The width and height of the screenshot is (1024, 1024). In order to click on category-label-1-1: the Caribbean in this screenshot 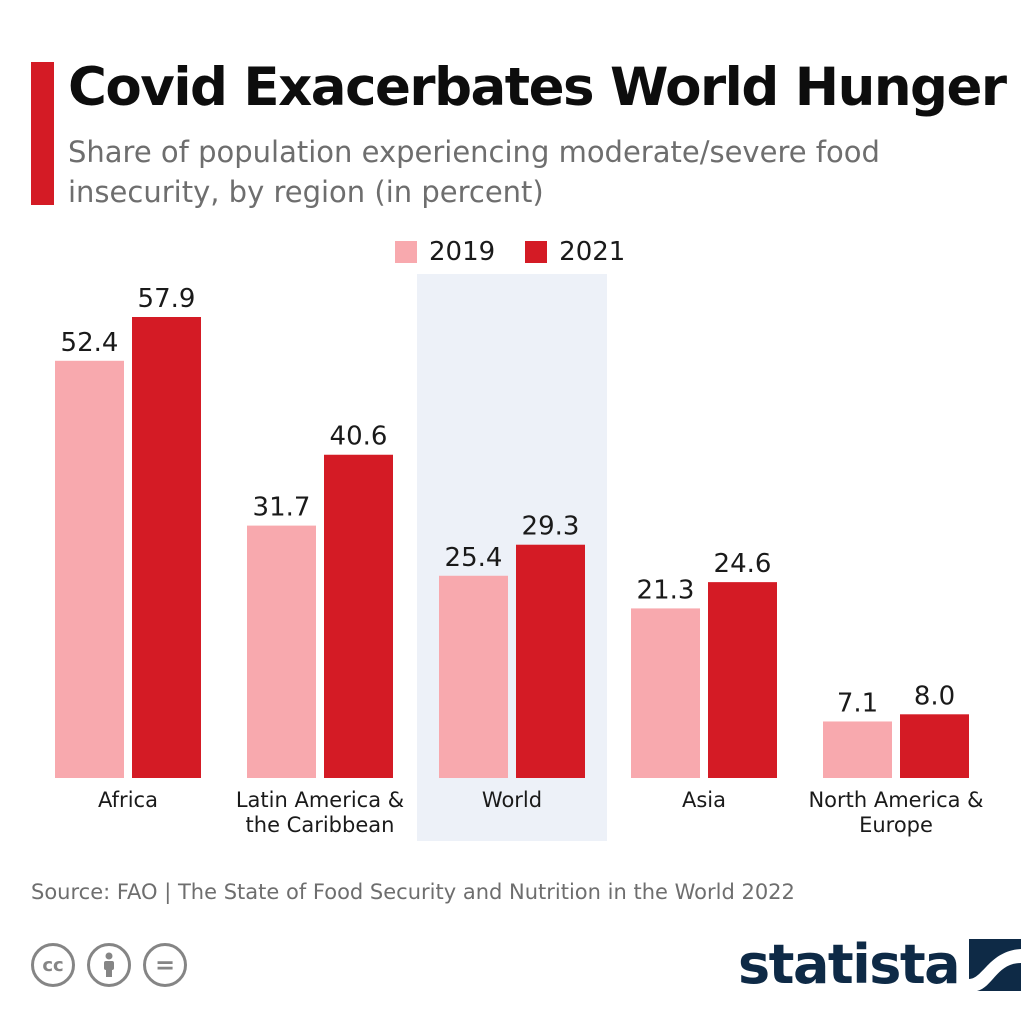, I will do `click(320, 825)`.